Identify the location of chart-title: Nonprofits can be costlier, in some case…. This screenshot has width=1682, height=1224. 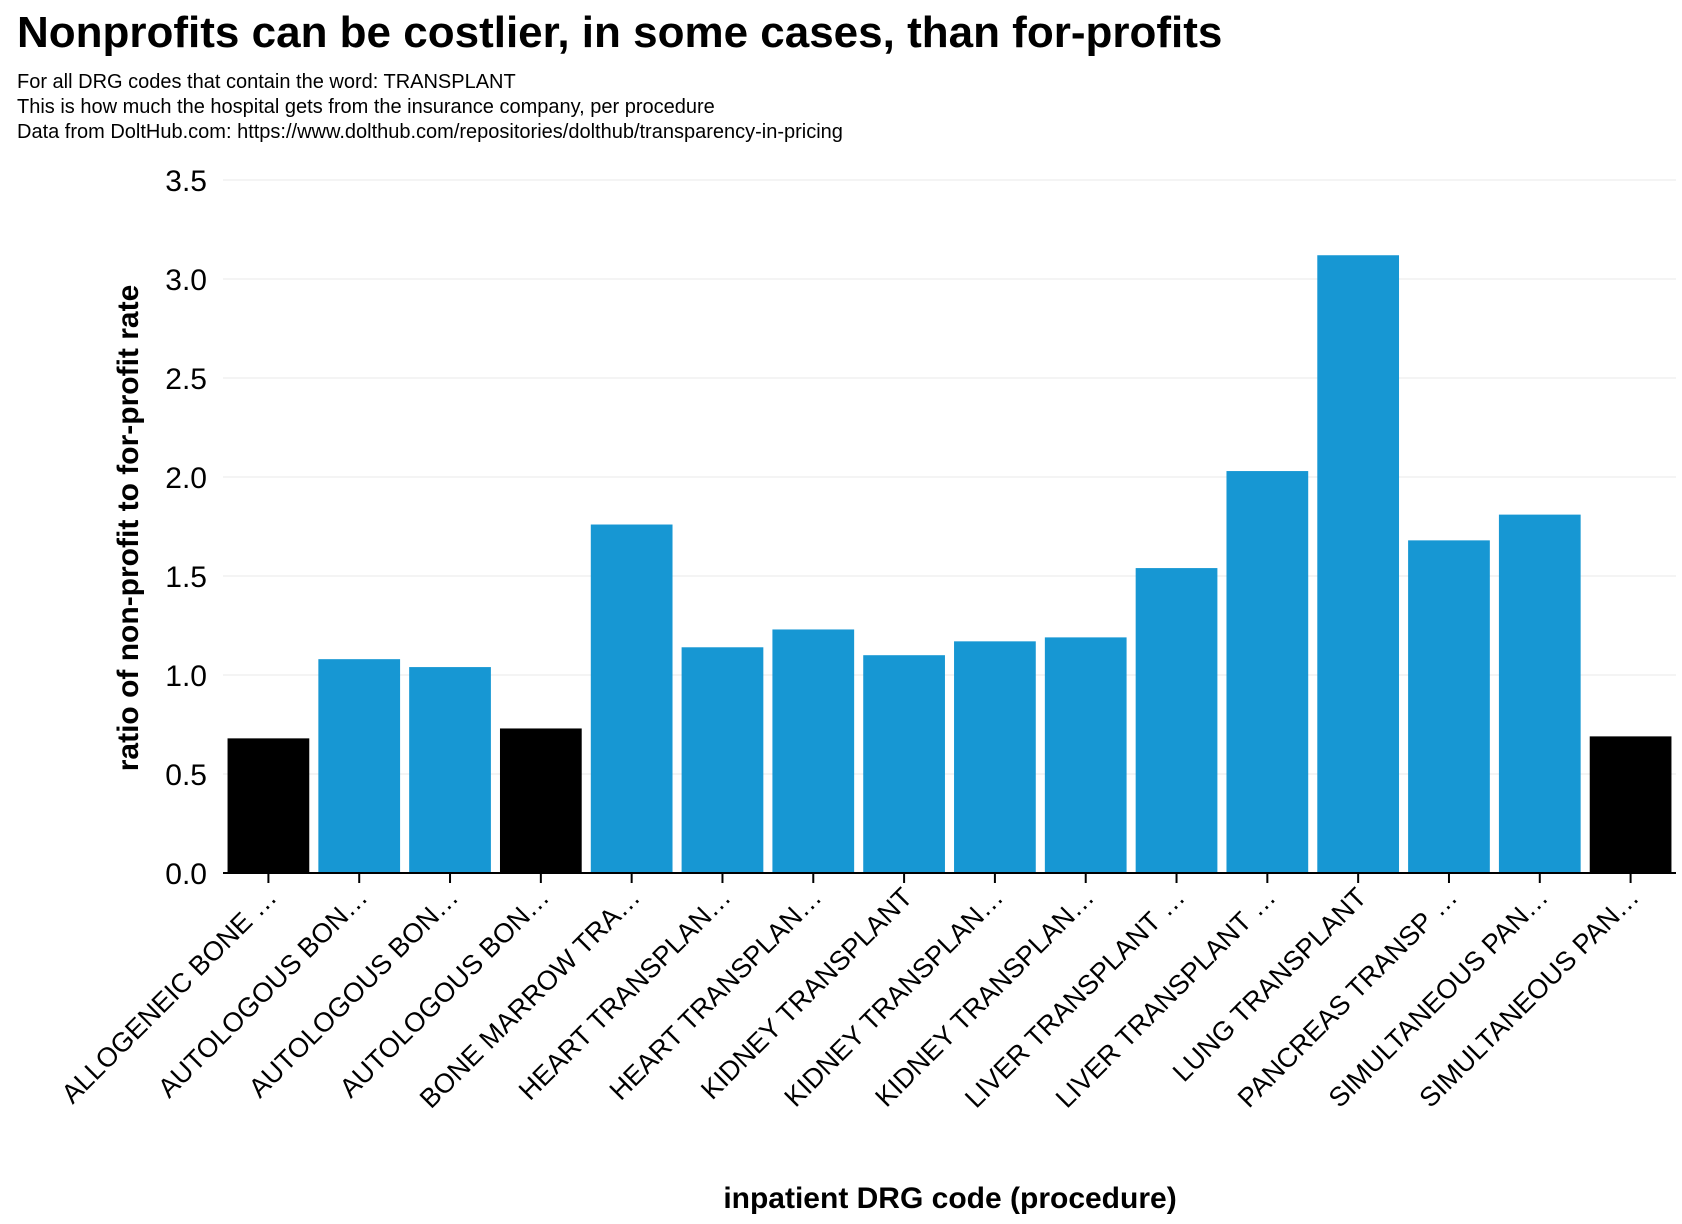
(620, 32).